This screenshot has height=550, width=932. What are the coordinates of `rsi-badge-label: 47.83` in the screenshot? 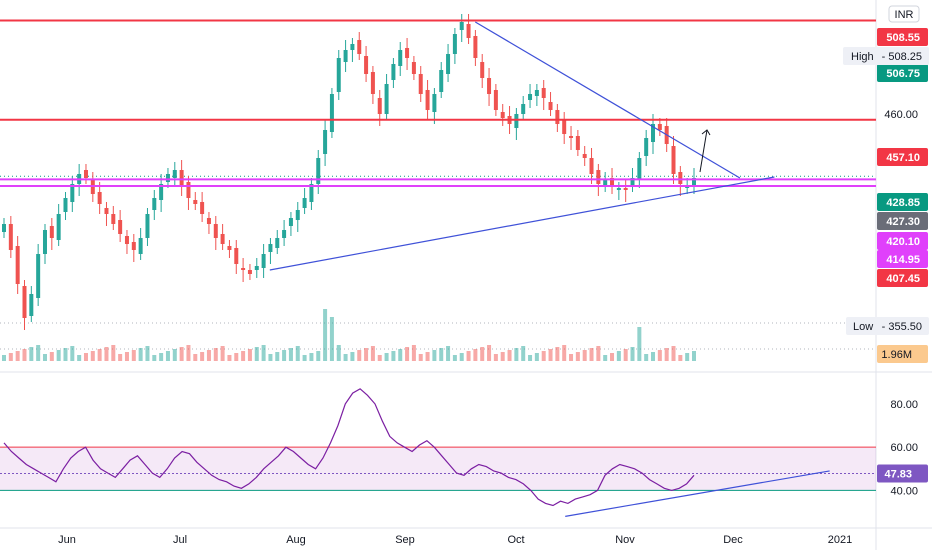 It's located at (898, 474).